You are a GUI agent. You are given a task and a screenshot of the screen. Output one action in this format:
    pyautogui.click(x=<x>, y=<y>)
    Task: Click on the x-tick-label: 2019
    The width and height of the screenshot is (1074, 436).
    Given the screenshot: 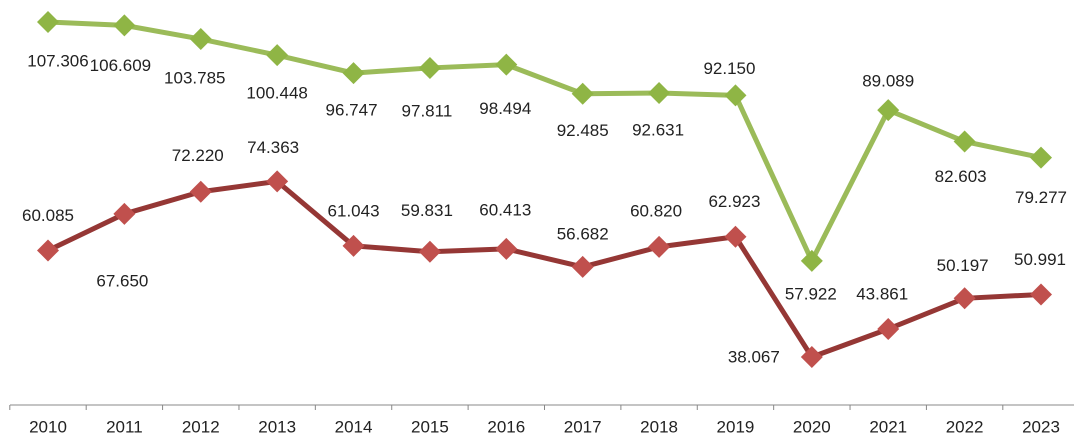 What is the action you would take?
    pyautogui.click(x=736, y=426)
    